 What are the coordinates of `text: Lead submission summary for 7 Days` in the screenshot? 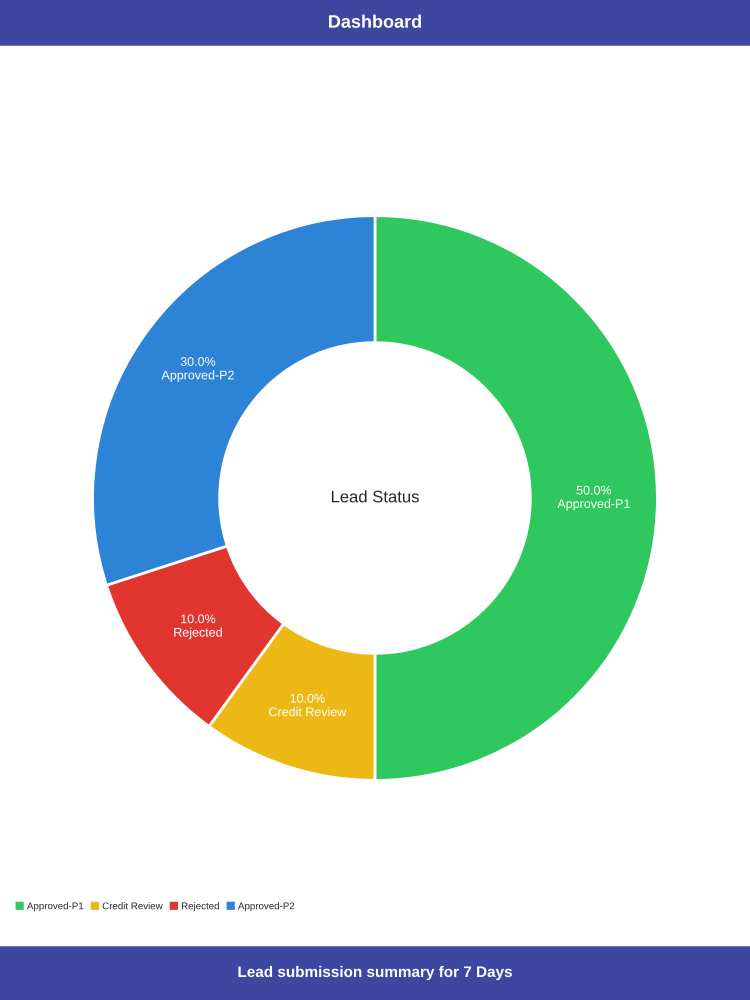 It's located at (375, 973).